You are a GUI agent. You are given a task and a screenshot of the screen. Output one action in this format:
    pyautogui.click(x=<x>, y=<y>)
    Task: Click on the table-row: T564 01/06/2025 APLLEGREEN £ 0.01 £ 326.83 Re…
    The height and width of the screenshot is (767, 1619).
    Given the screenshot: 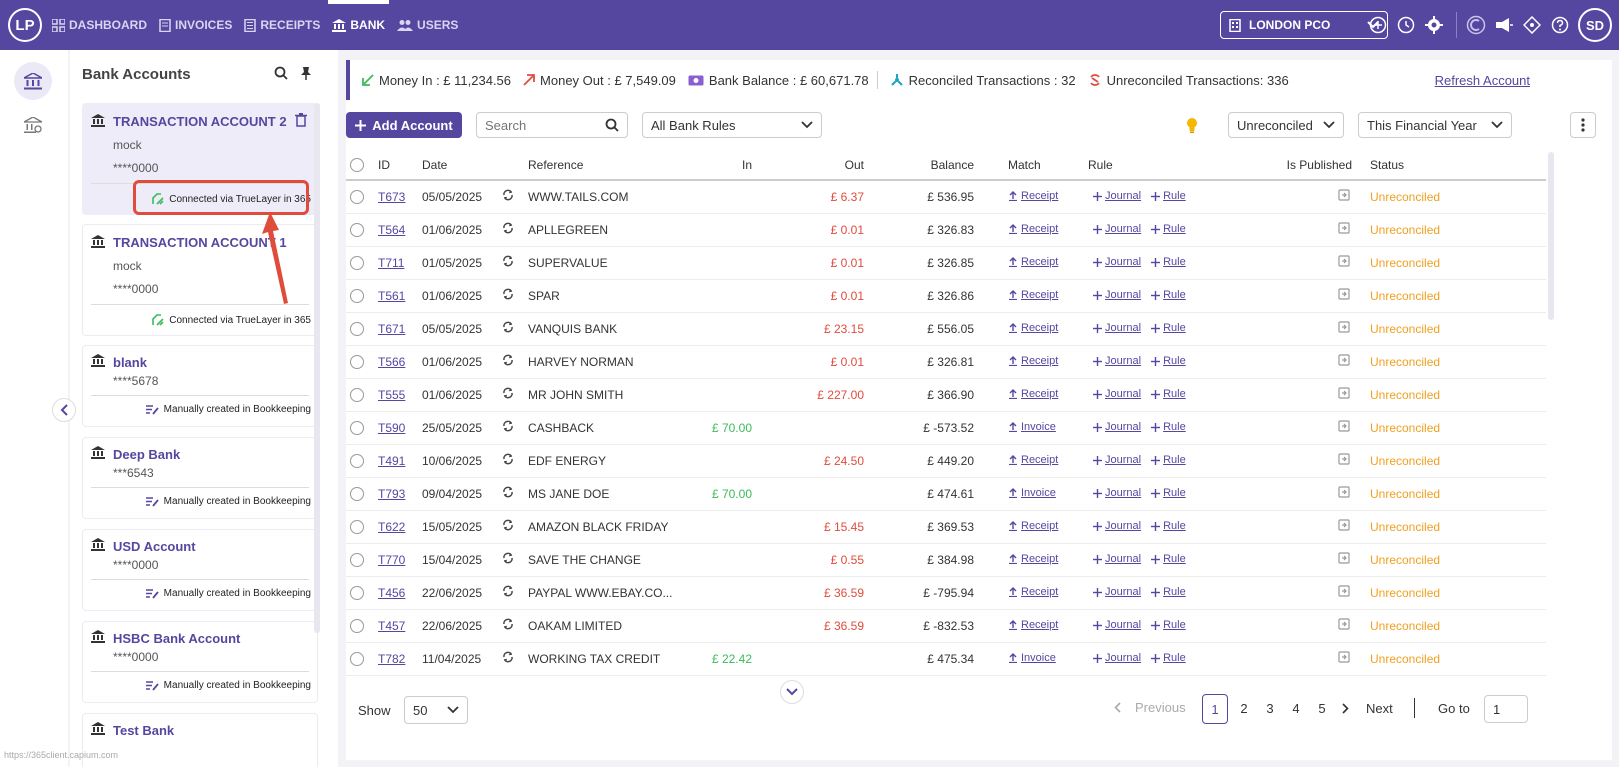 What is the action you would take?
    pyautogui.click(x=946, y=230)
    